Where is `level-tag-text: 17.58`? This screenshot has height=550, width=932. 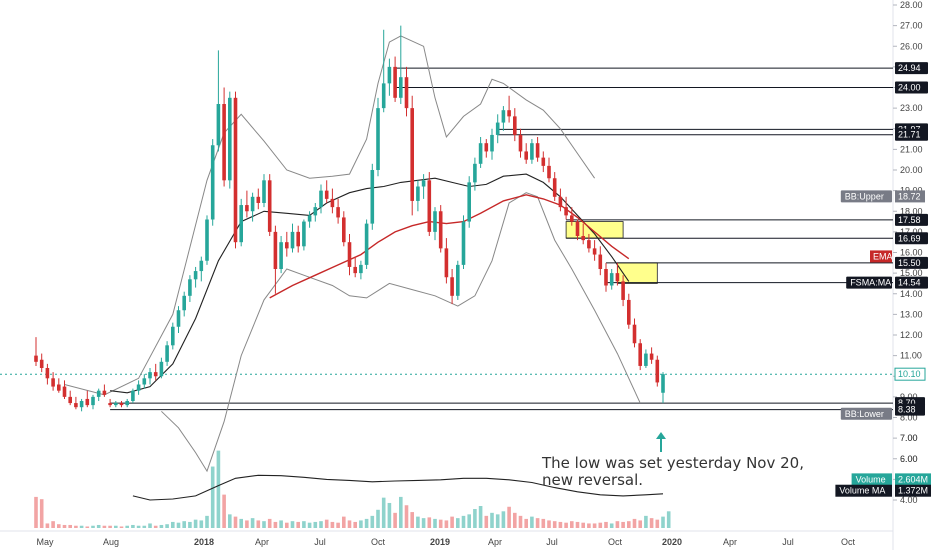
level-tag-text: 17.58 is located at coordinates (909, 220).